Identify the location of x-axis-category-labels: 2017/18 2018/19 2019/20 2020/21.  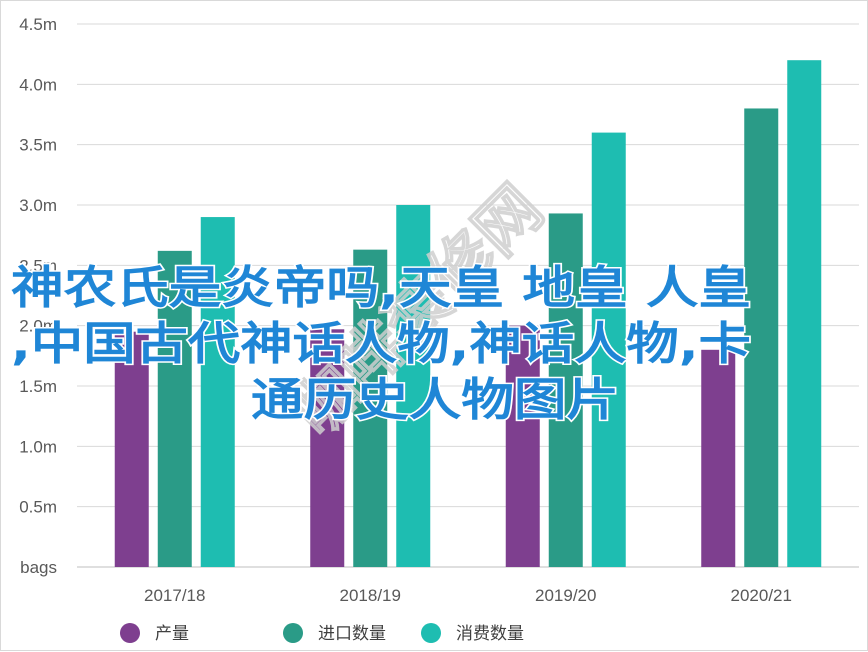
(468, 595).